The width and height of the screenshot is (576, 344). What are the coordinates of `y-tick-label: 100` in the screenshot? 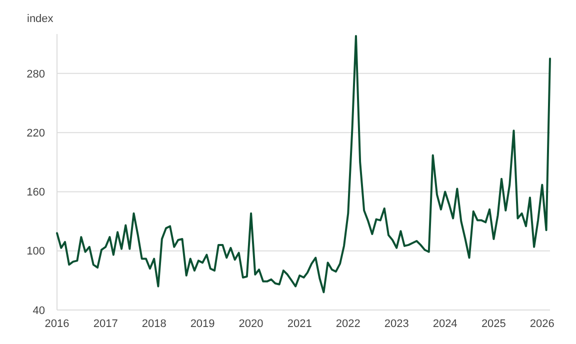 It's located at (35, 252).